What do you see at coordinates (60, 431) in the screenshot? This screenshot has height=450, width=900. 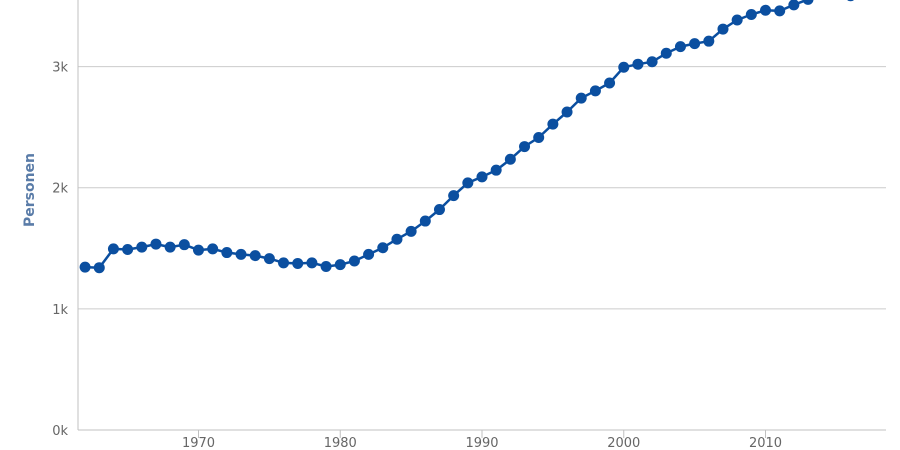 I see `y-tick-label: 0k` at bounding box center [60, 431].